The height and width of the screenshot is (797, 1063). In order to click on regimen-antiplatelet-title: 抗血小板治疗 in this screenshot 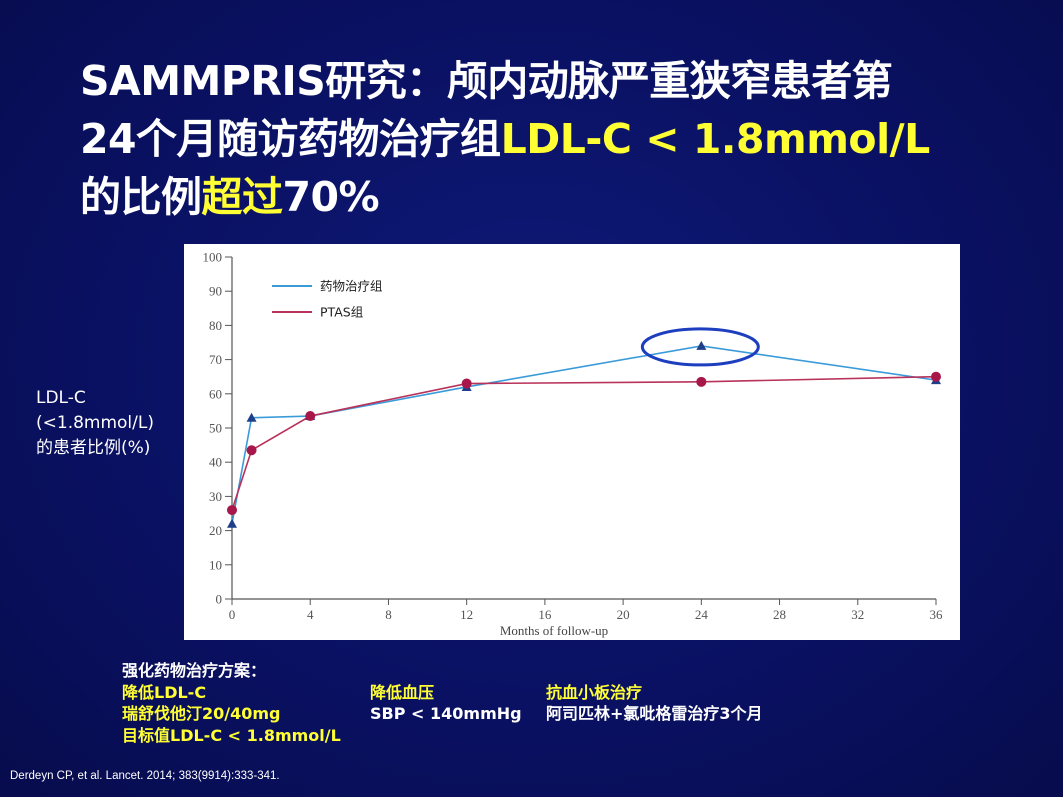, I will do `click(594, 692)`.